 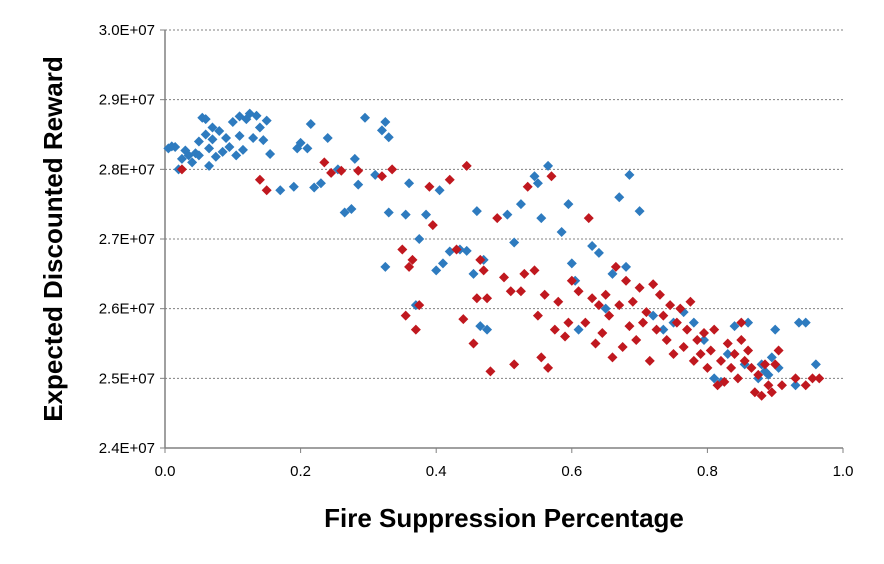 I want to click on y-tick-label: 2.9E+07, so click(x=127, y=100).